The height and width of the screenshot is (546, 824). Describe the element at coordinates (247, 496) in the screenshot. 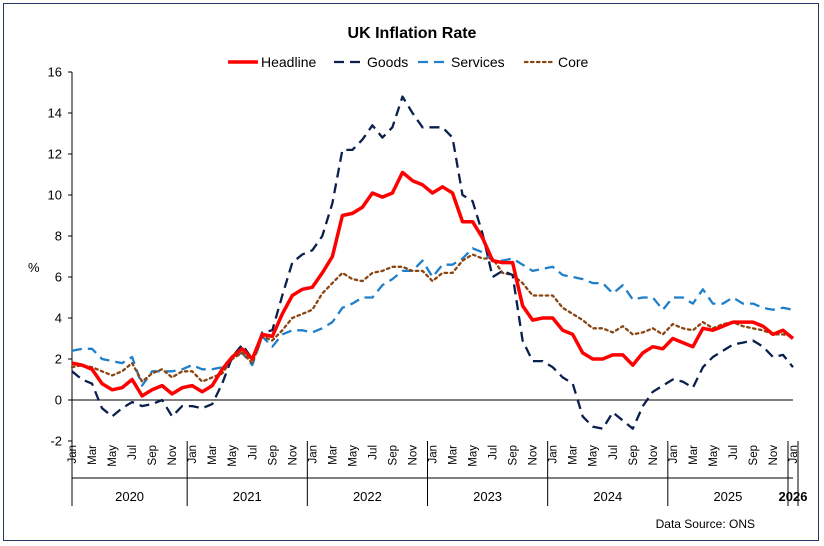

I see `year-label: 2021` at that location.